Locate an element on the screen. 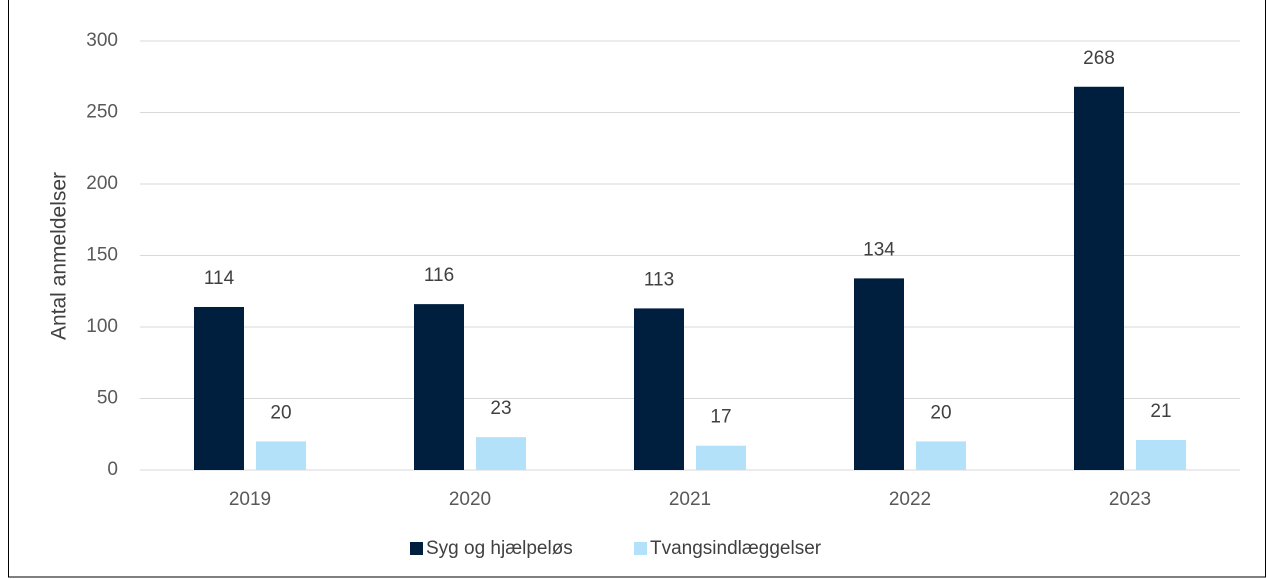 The width and height of the screenshot is (1267, 579). x-tick-label: 2019 is located at coordinates (250, 499).